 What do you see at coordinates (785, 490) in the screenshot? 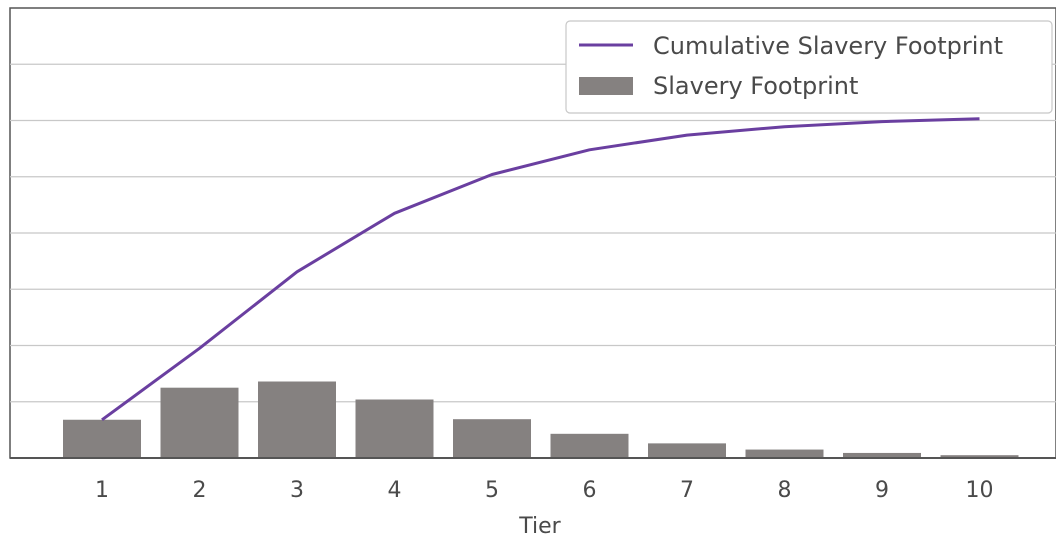
I see `x-tick-label: 8` at bounding box center [785, 490].